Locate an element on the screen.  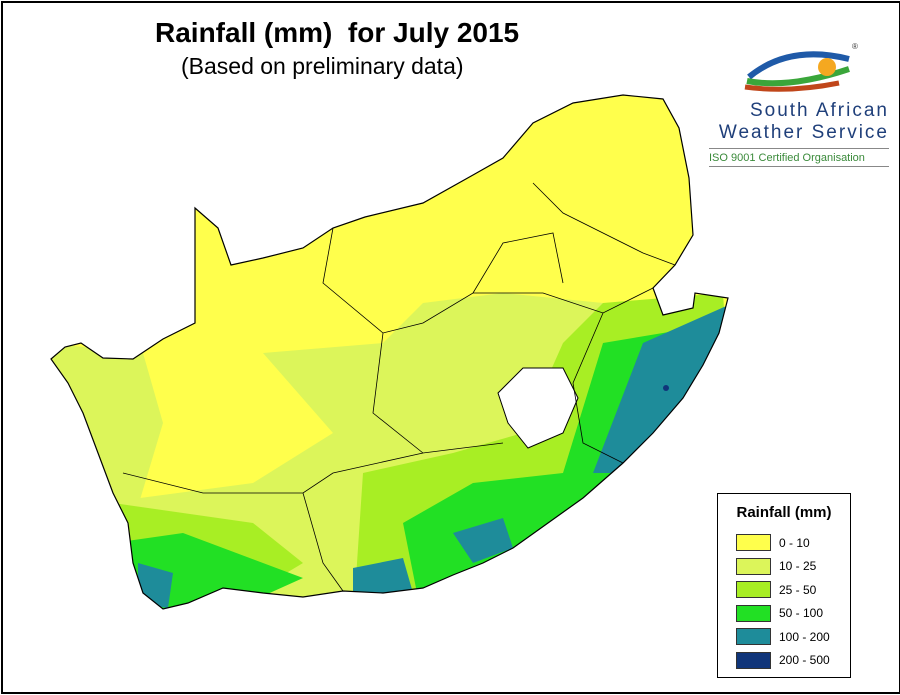
map-title: Rainfall (mm) for July 2015 is located at coordinates (337, 32).